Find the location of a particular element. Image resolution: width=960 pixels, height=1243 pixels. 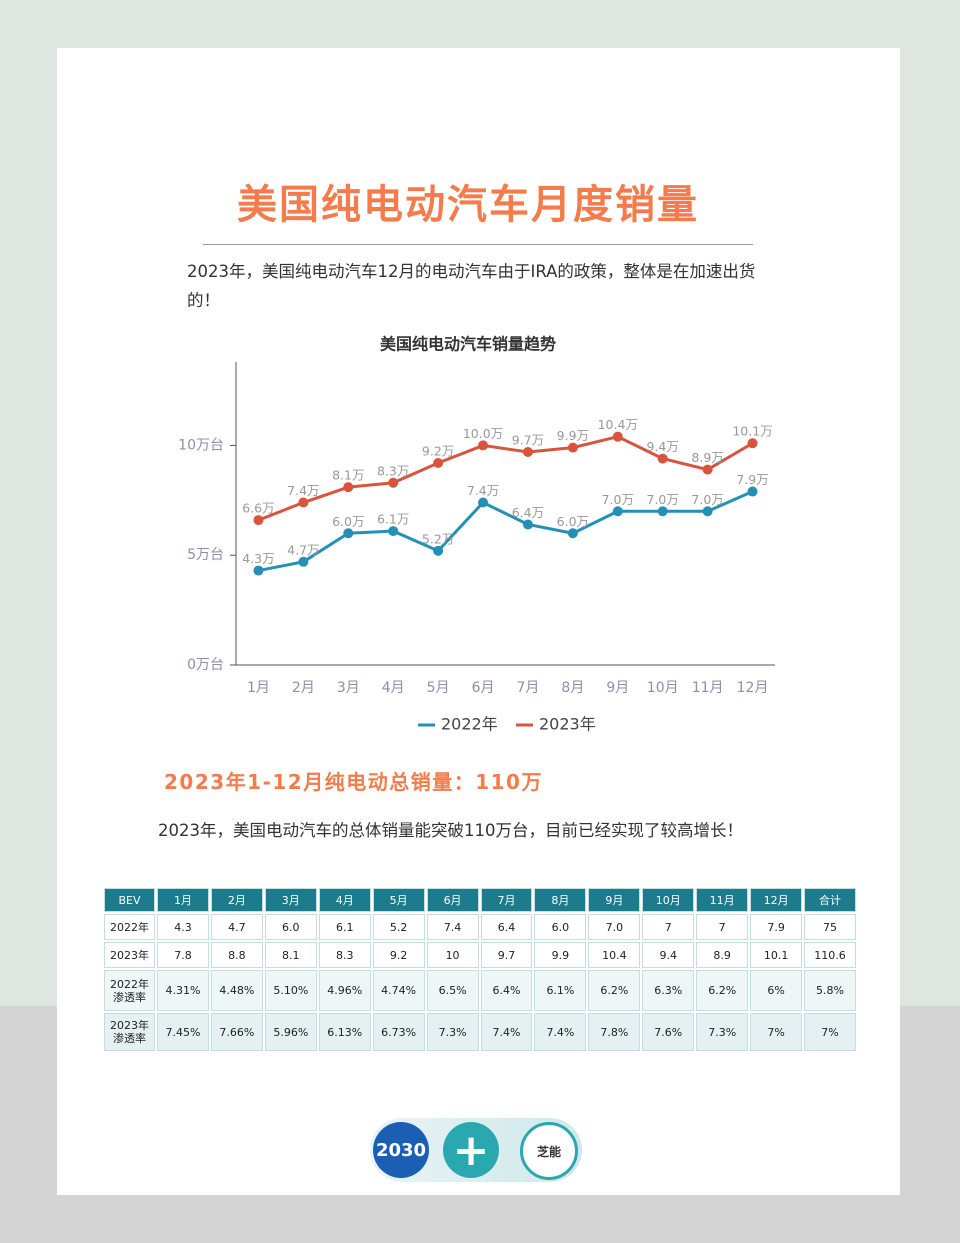

data-label: 9.2万 is located at coordinates (438, 451).